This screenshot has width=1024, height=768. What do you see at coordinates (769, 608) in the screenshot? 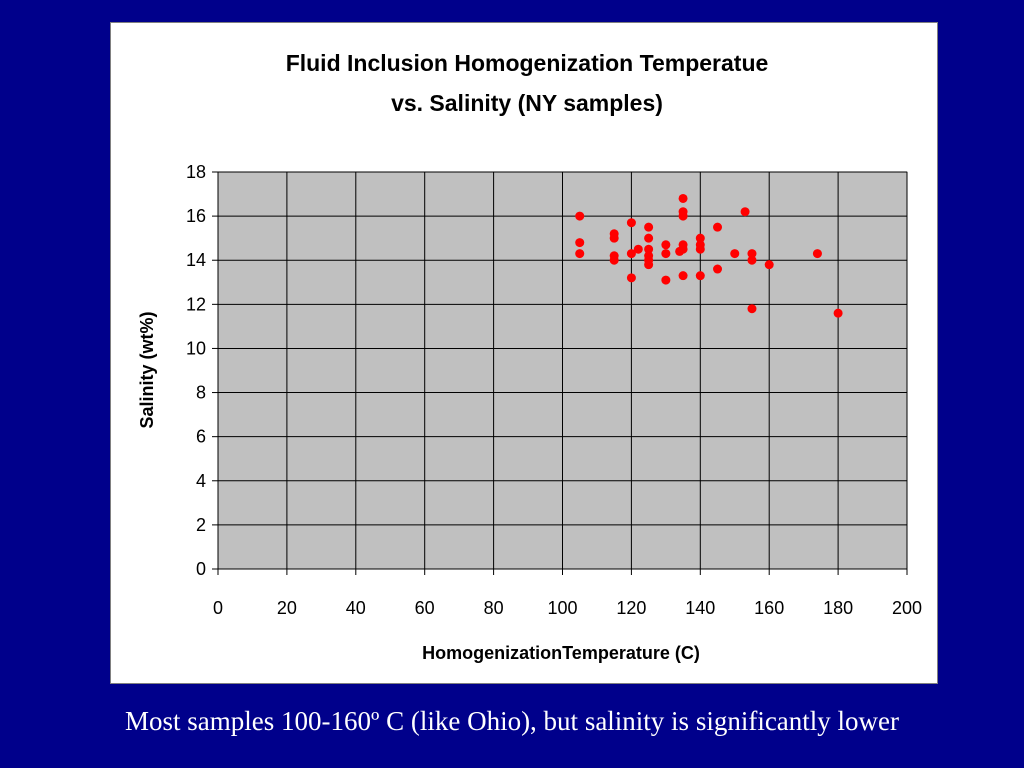
I see `x-tick-label: 160` at bounding box center [769, 608].